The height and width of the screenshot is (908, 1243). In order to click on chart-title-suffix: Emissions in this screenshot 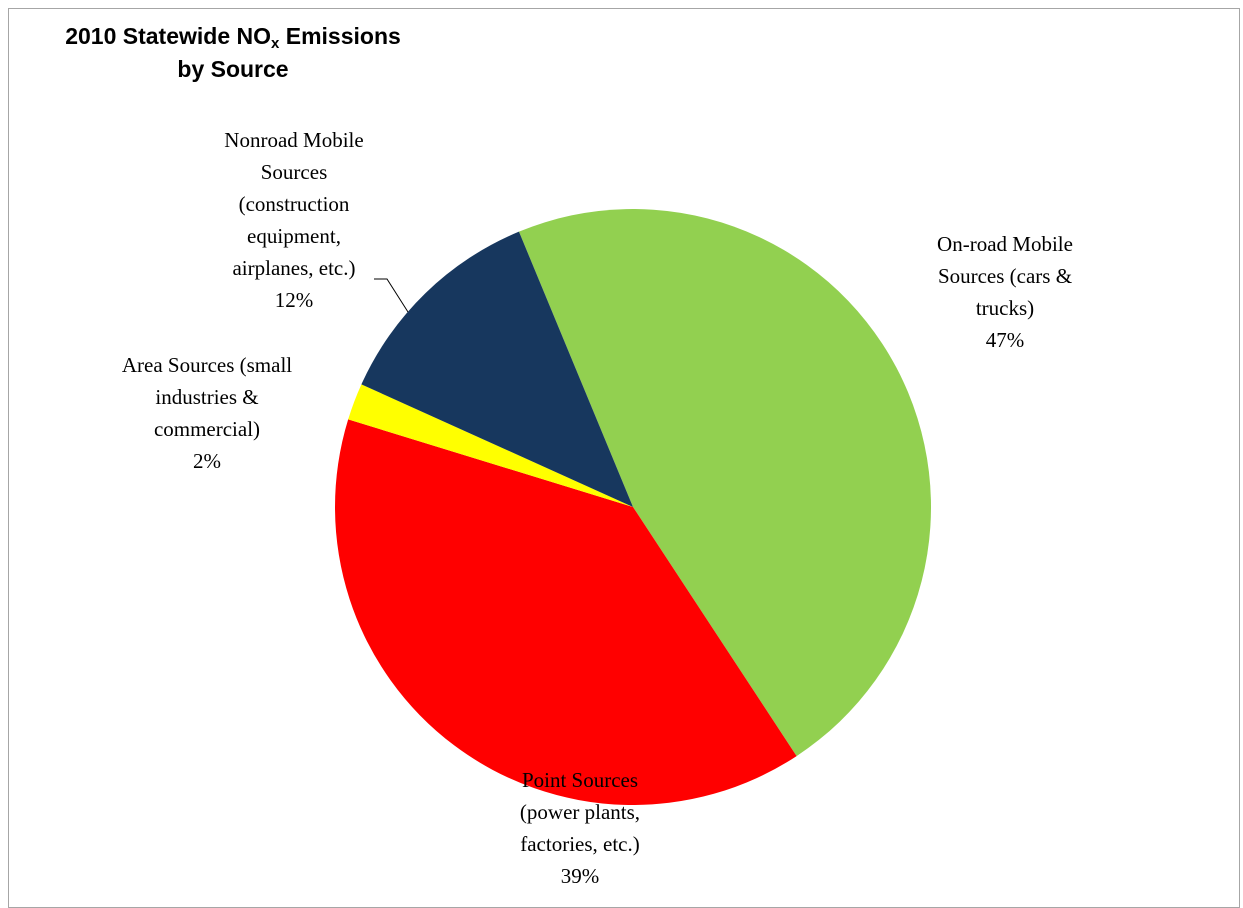, I will do `click(340, 36)`.